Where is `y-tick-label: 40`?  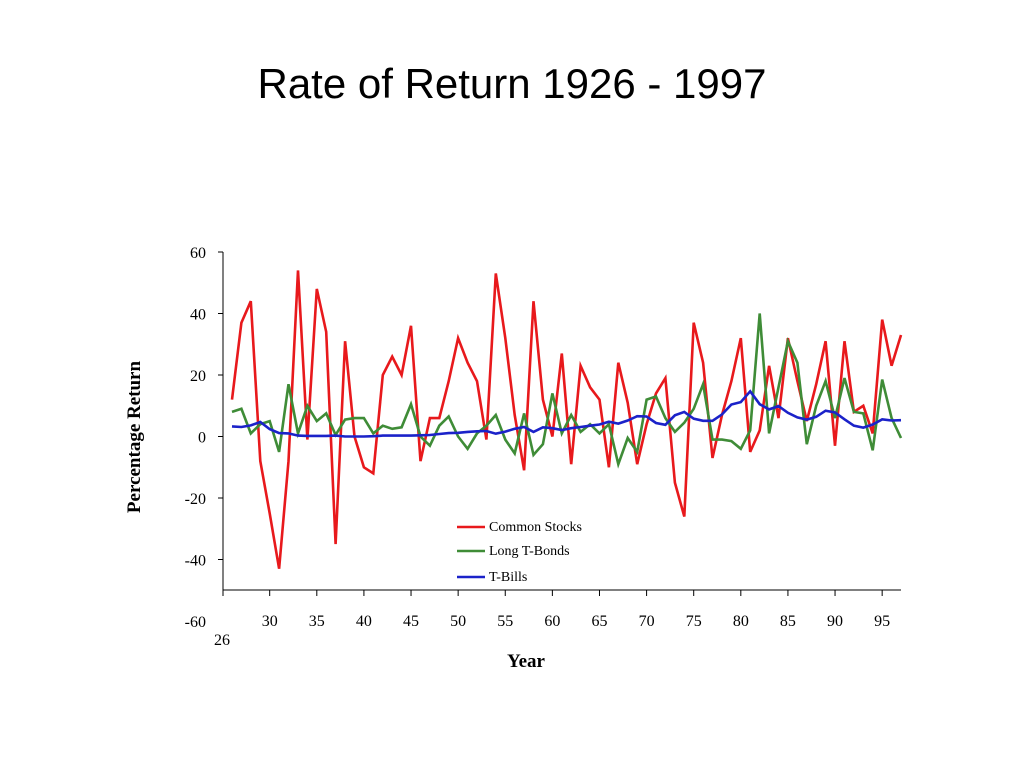
y-tick-label: 40 is located at coordinates (198, 315).